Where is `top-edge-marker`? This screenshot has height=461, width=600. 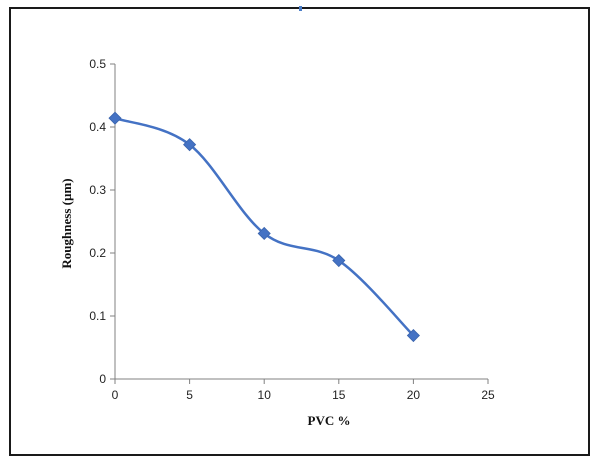
top-edge-marker is located at coordinates (300, 8).